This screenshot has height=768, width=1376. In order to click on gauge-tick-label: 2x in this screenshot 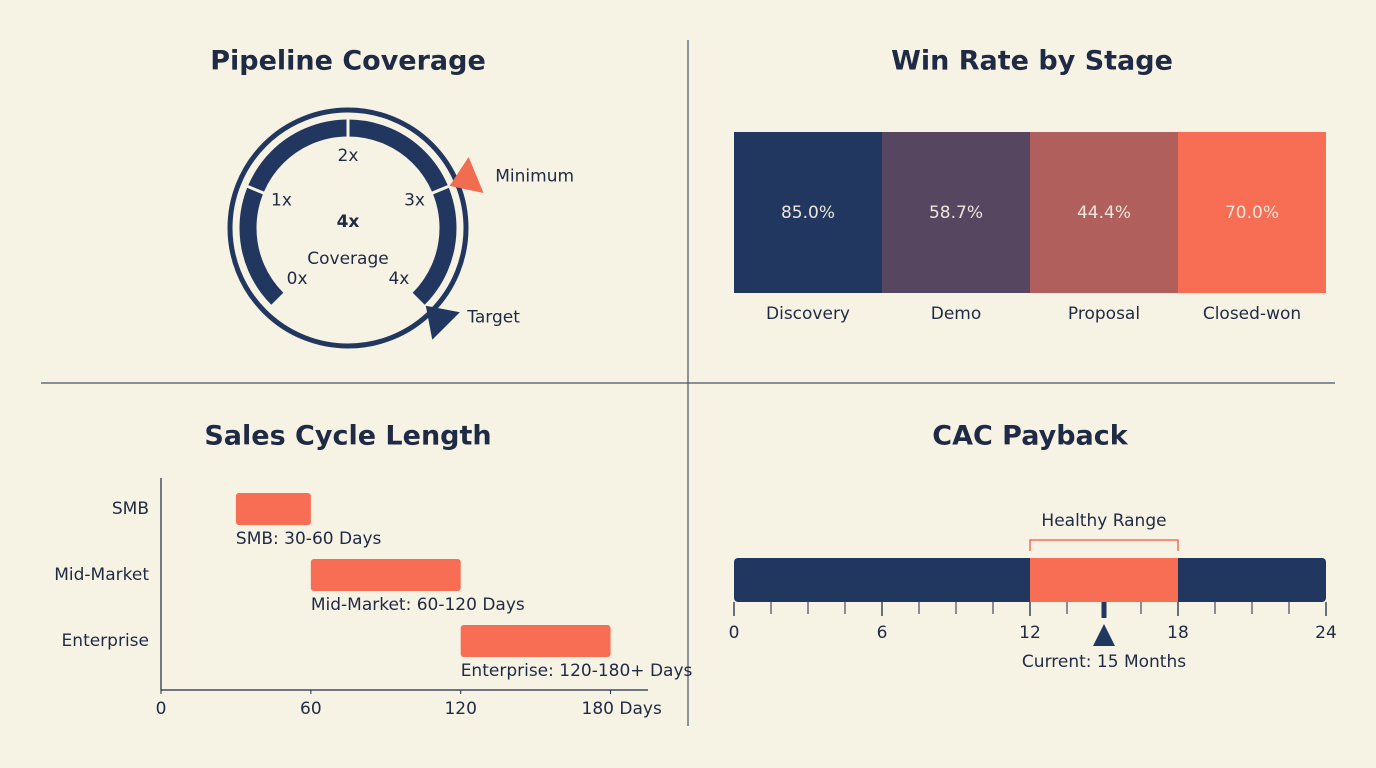, I will do `click(348, 156)`.